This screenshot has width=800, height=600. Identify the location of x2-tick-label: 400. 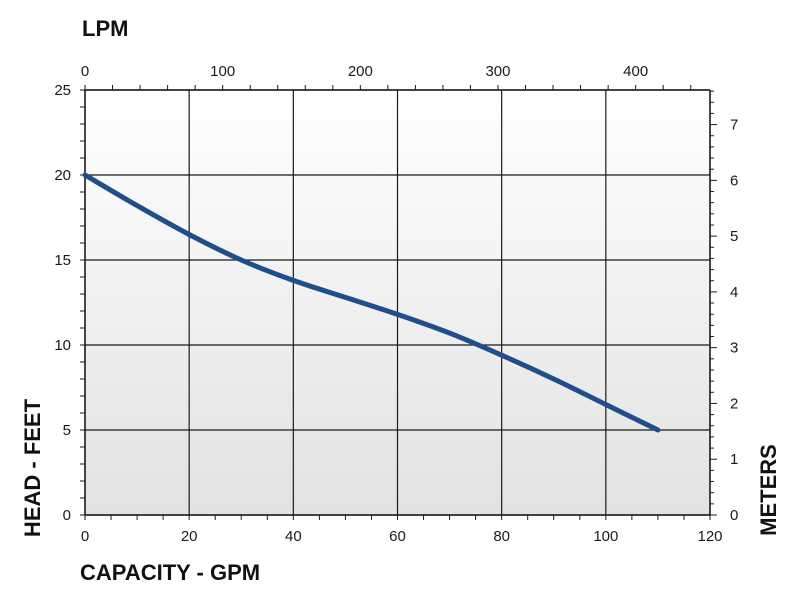
(635, 71).